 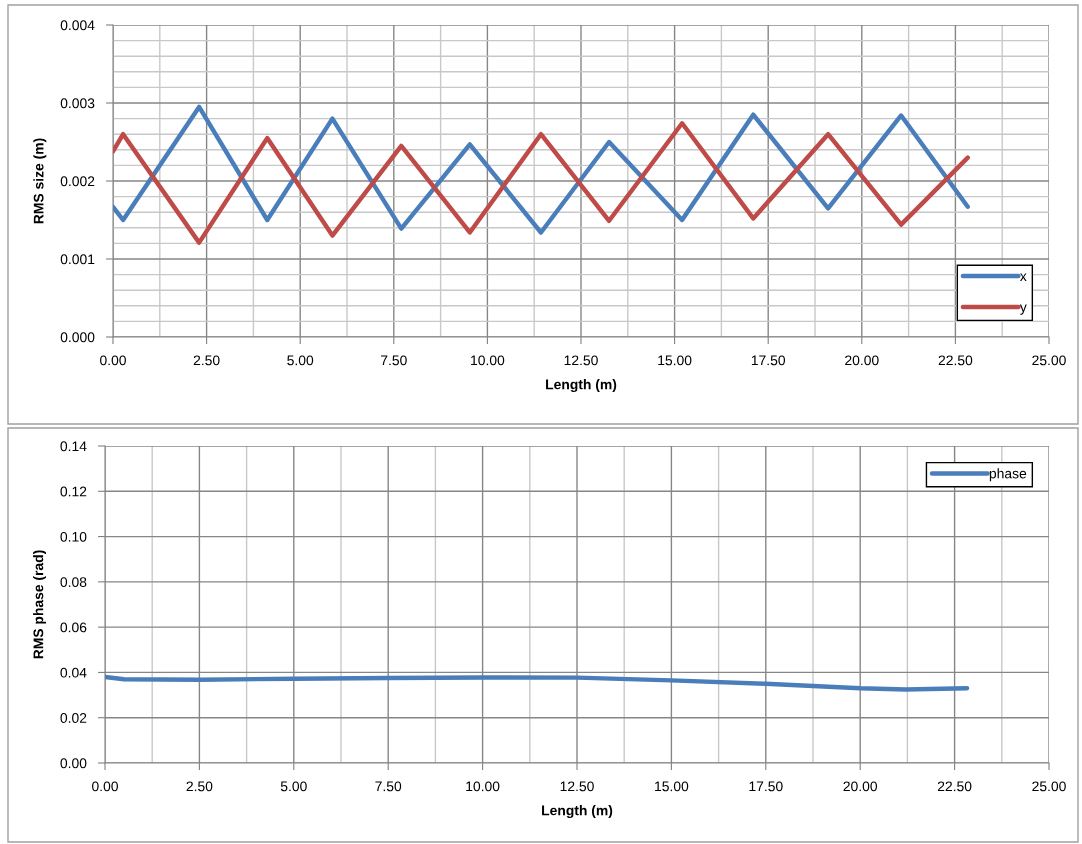 What do you see at coordinates (73, 582) in the screenshot?
I see `y-tick-label: 0.08` at bounding box center [73, 582].